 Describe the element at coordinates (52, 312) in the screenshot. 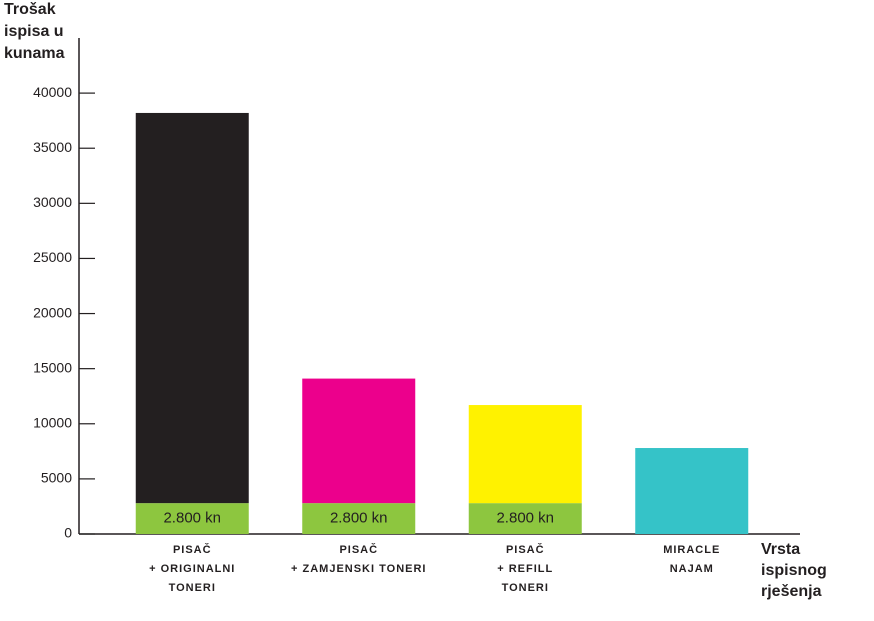

I see `y-tick-label: 20000` at that location.